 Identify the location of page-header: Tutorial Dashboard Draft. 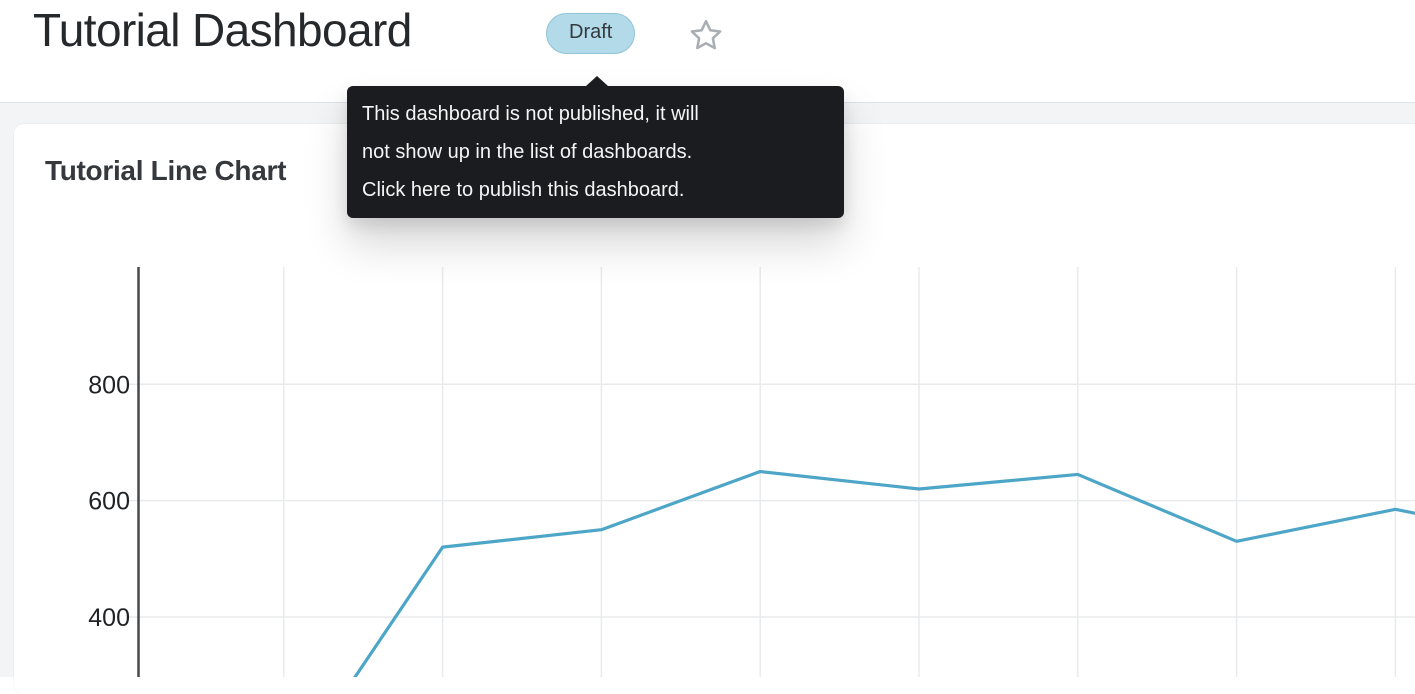
(707, 51).